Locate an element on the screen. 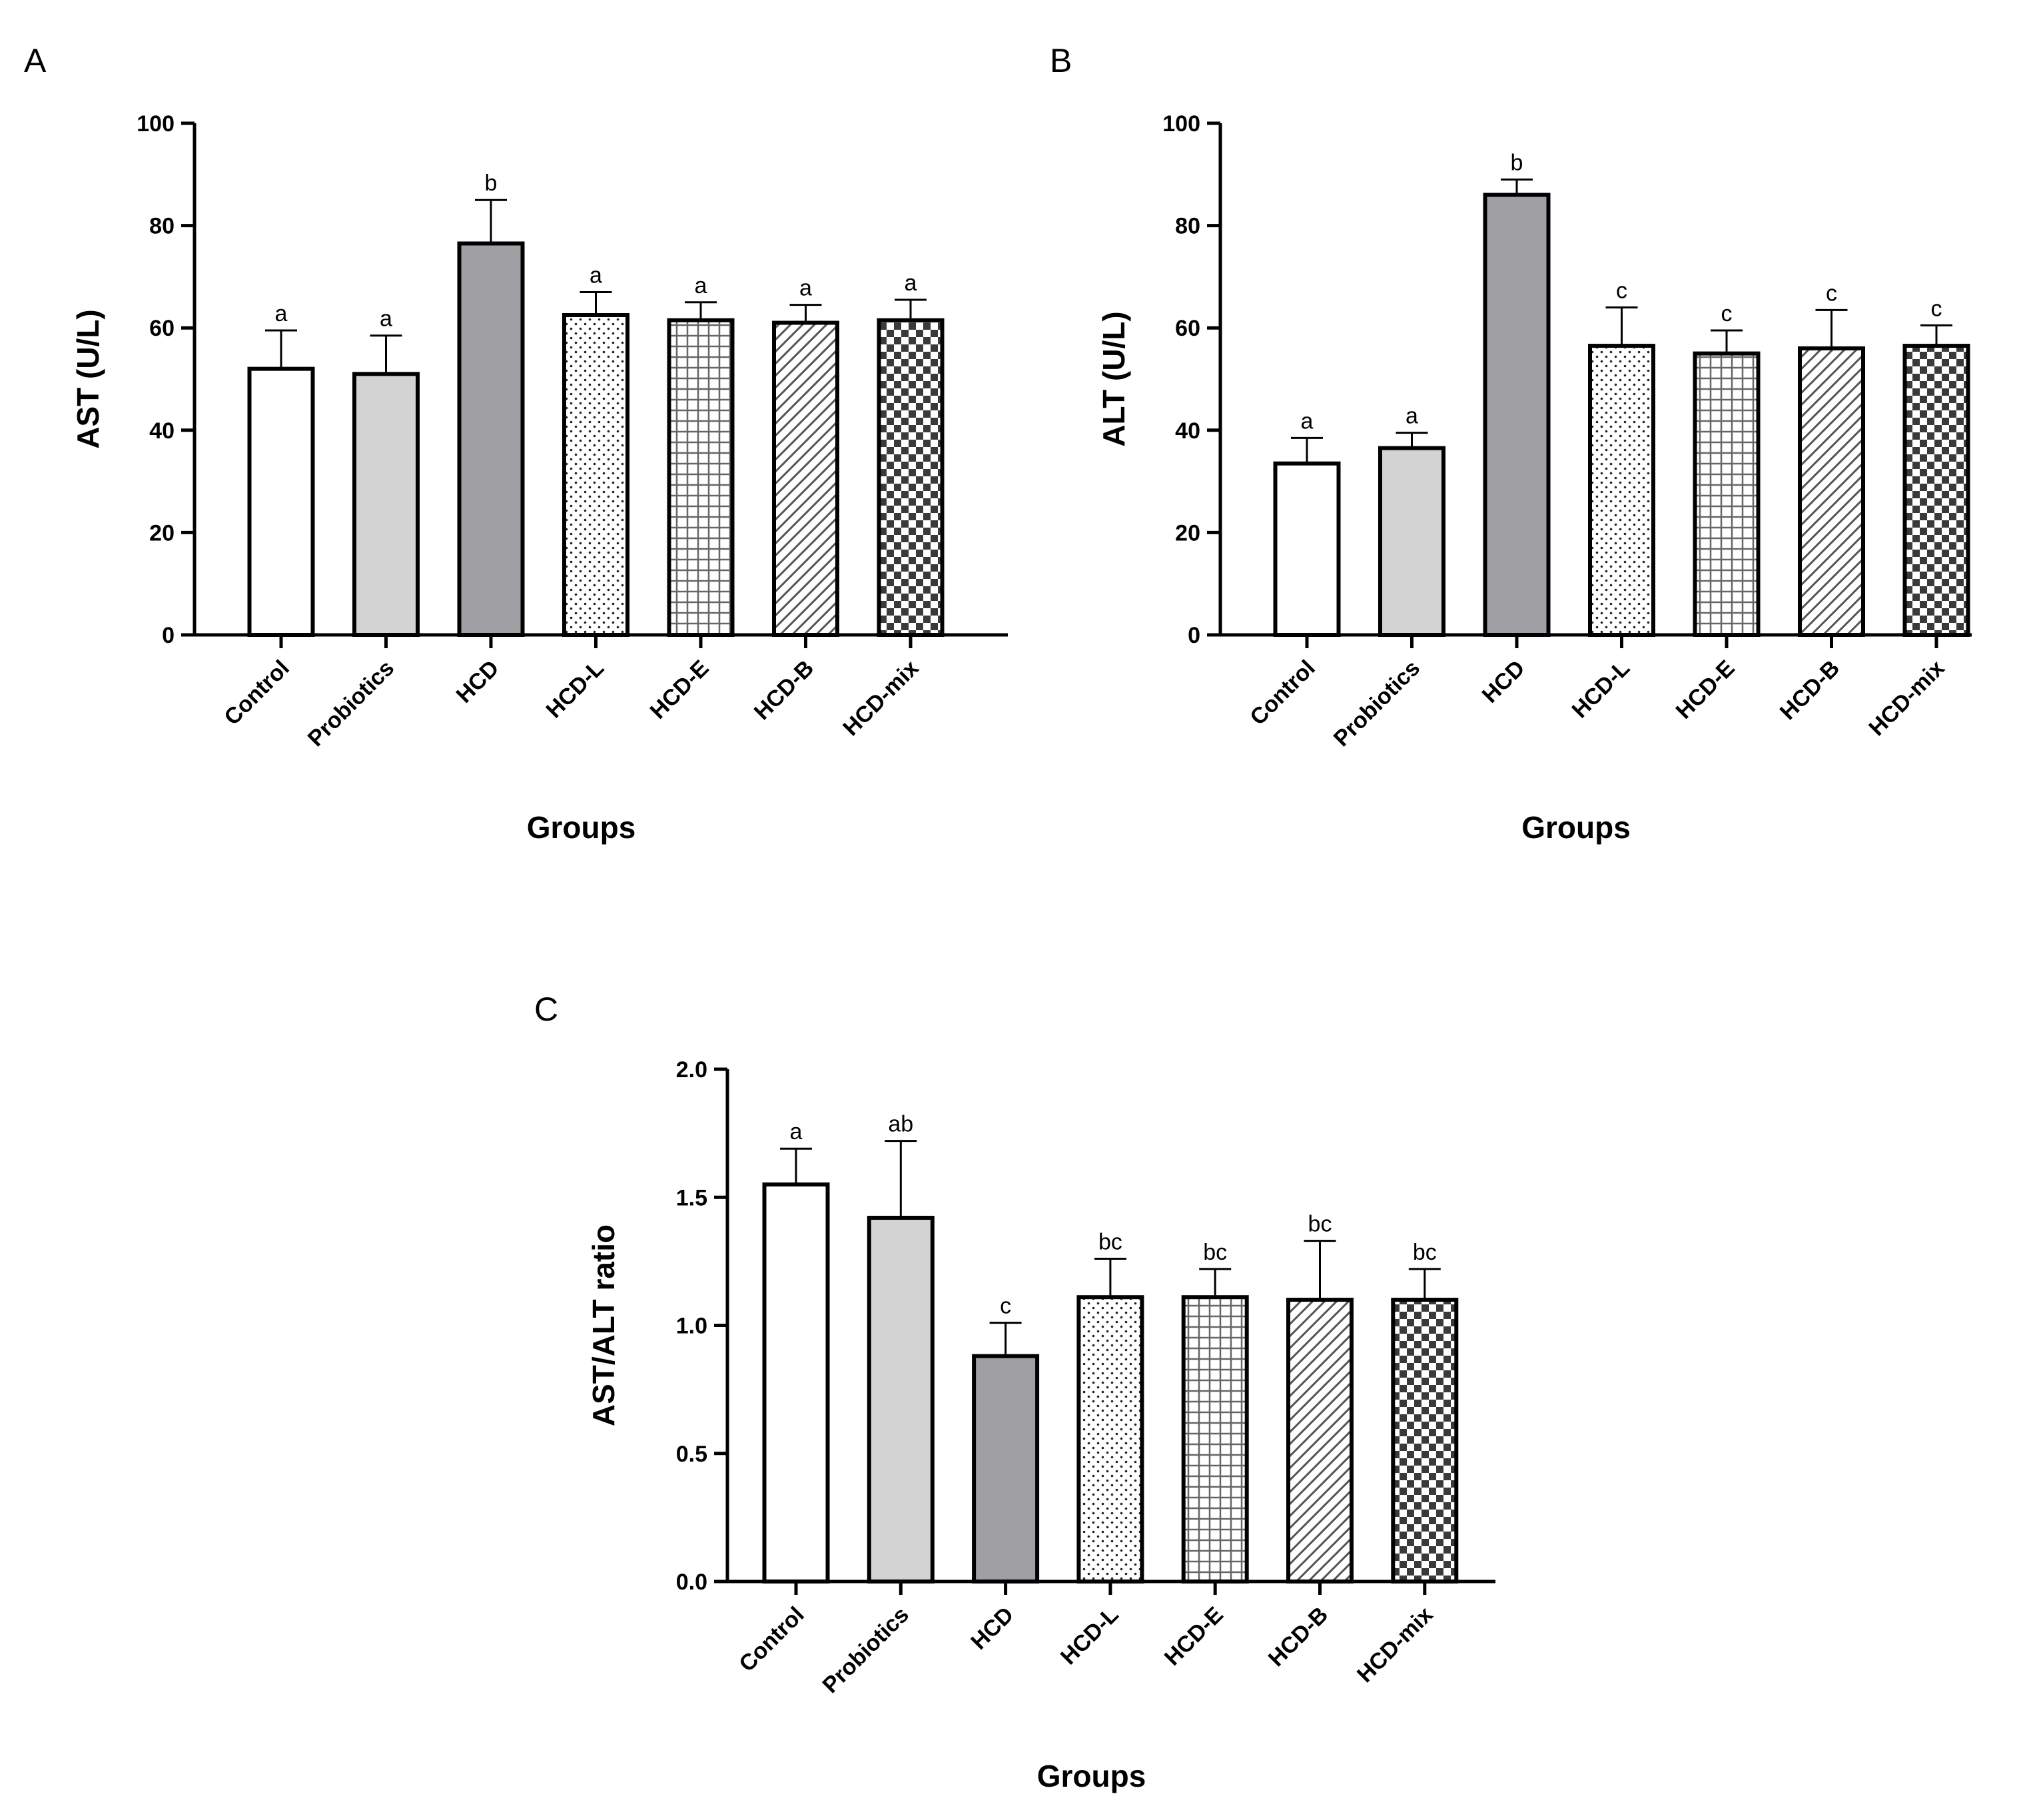 The height and width of the screenshot is (1820, 2035). y-tick-label: 0.5 is located at coordinates (691, 1454).